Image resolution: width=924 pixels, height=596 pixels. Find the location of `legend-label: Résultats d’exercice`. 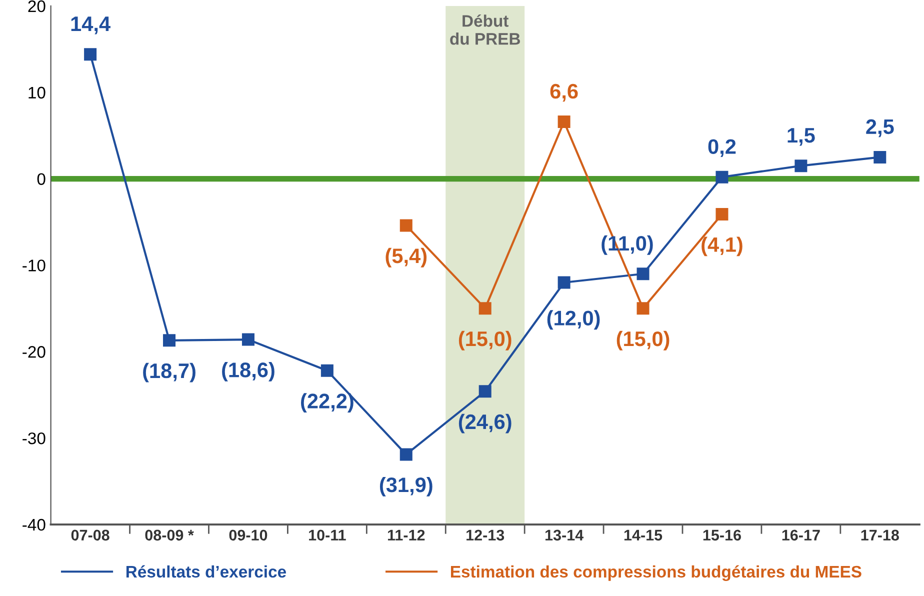

legend-label: Résultats d’exercice is located at coordinates (206, 571).